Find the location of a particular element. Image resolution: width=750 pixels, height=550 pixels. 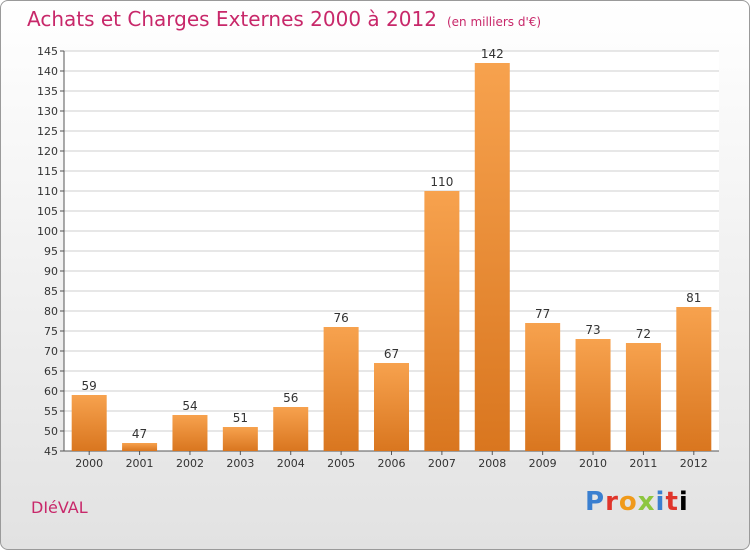

y-tick-label: 60 is located at coordinates (51, 391).